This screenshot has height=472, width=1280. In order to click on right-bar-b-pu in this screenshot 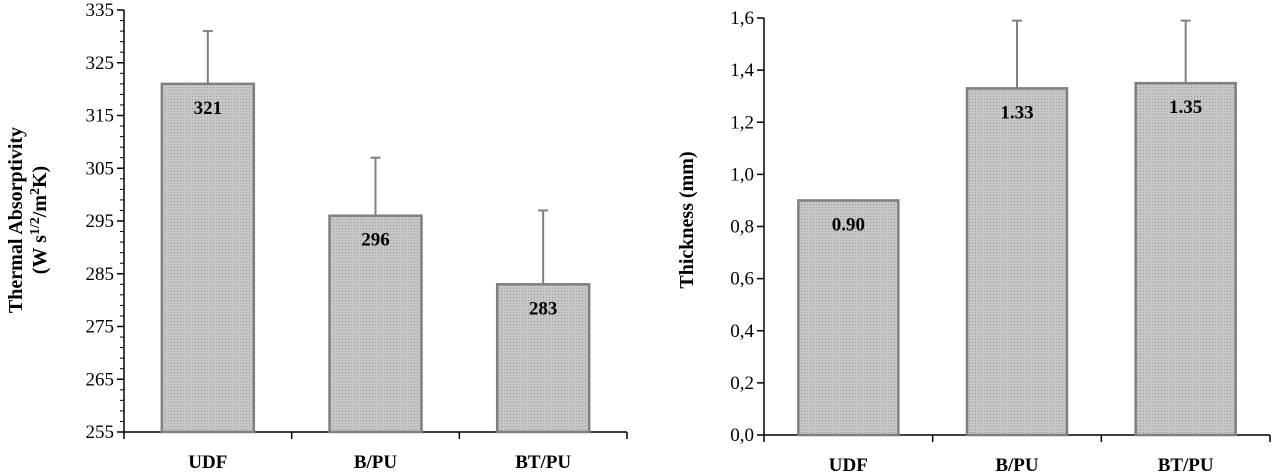, I will do `click(1017, 262)`.